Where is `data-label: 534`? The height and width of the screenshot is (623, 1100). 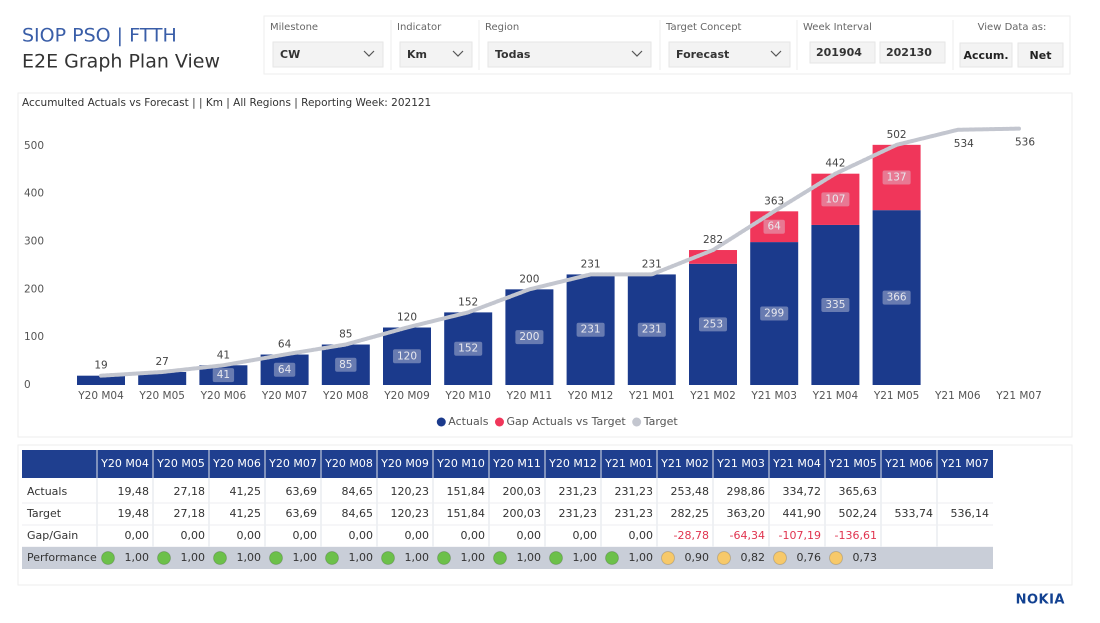 data-label: 534 is located at coordinates (964, 144).